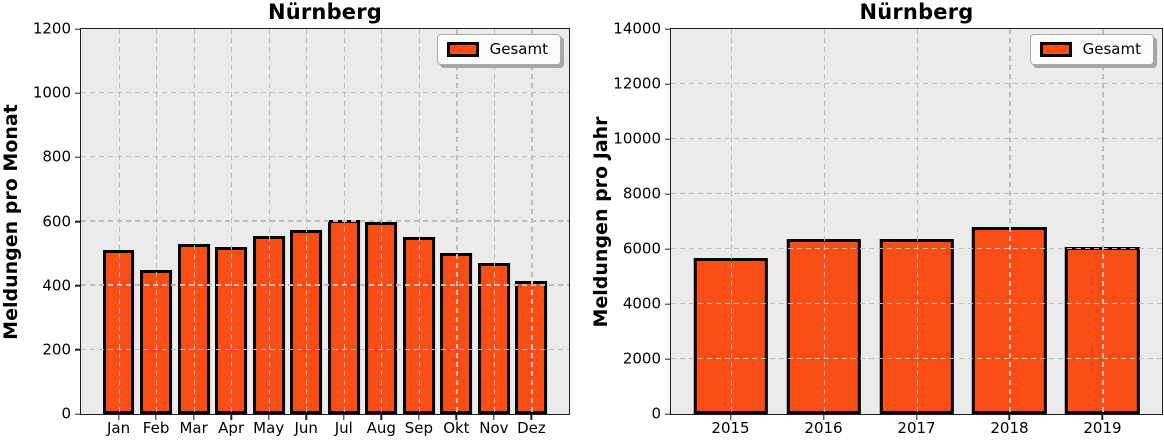 Image resolution: width=1164 pixels, height=442 pixels. Describe the element at coordinates (494, 428) in the screenshot. I see `x-tick-label: Nov` at that location.